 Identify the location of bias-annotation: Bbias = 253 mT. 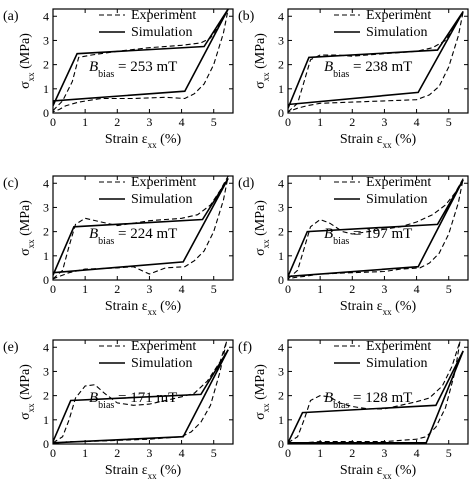
(133, 69).